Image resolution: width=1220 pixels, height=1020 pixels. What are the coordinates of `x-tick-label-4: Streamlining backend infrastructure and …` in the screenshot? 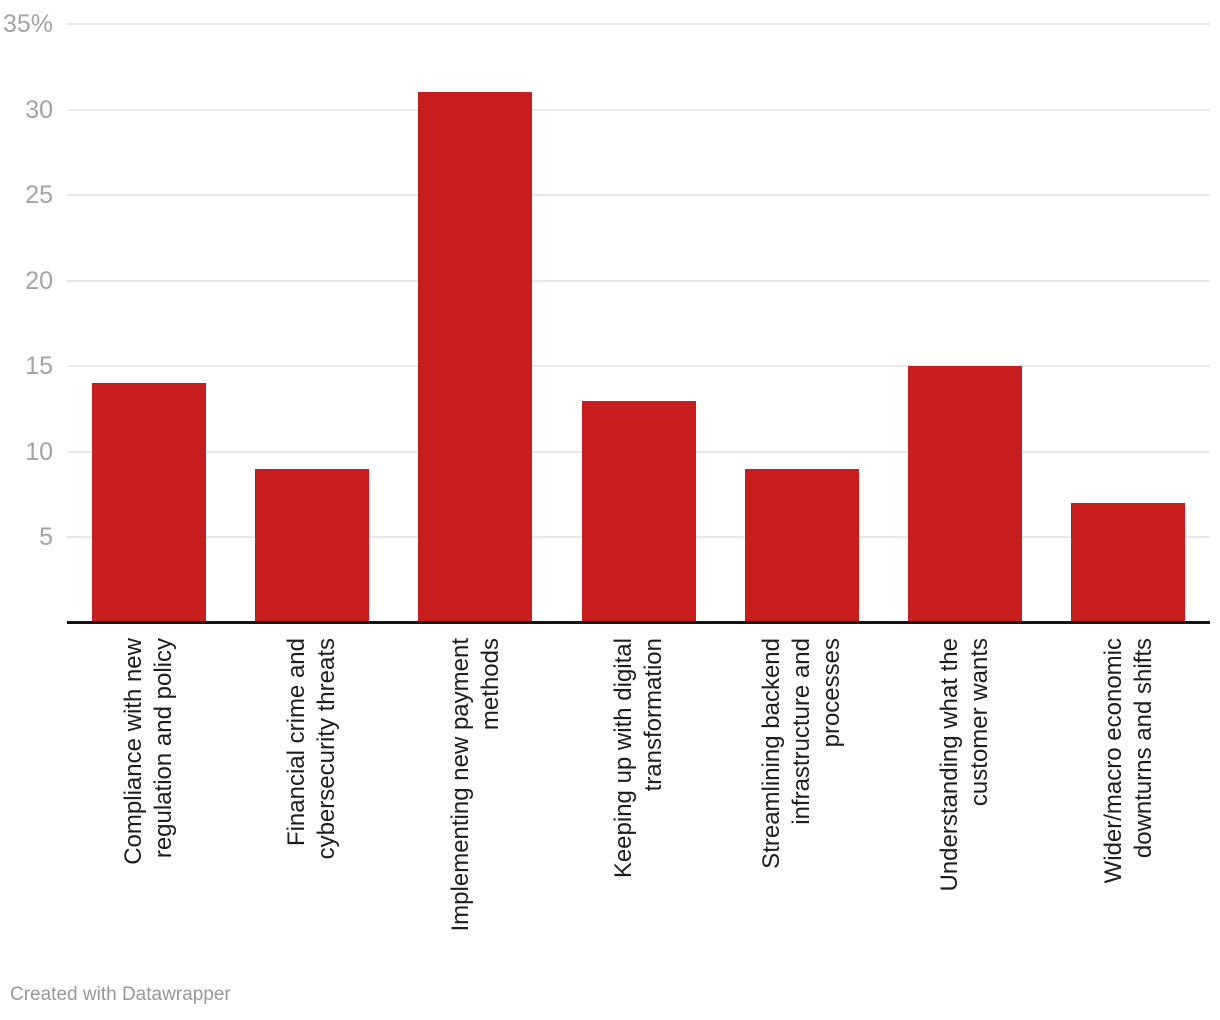 It's located at (802, 798).